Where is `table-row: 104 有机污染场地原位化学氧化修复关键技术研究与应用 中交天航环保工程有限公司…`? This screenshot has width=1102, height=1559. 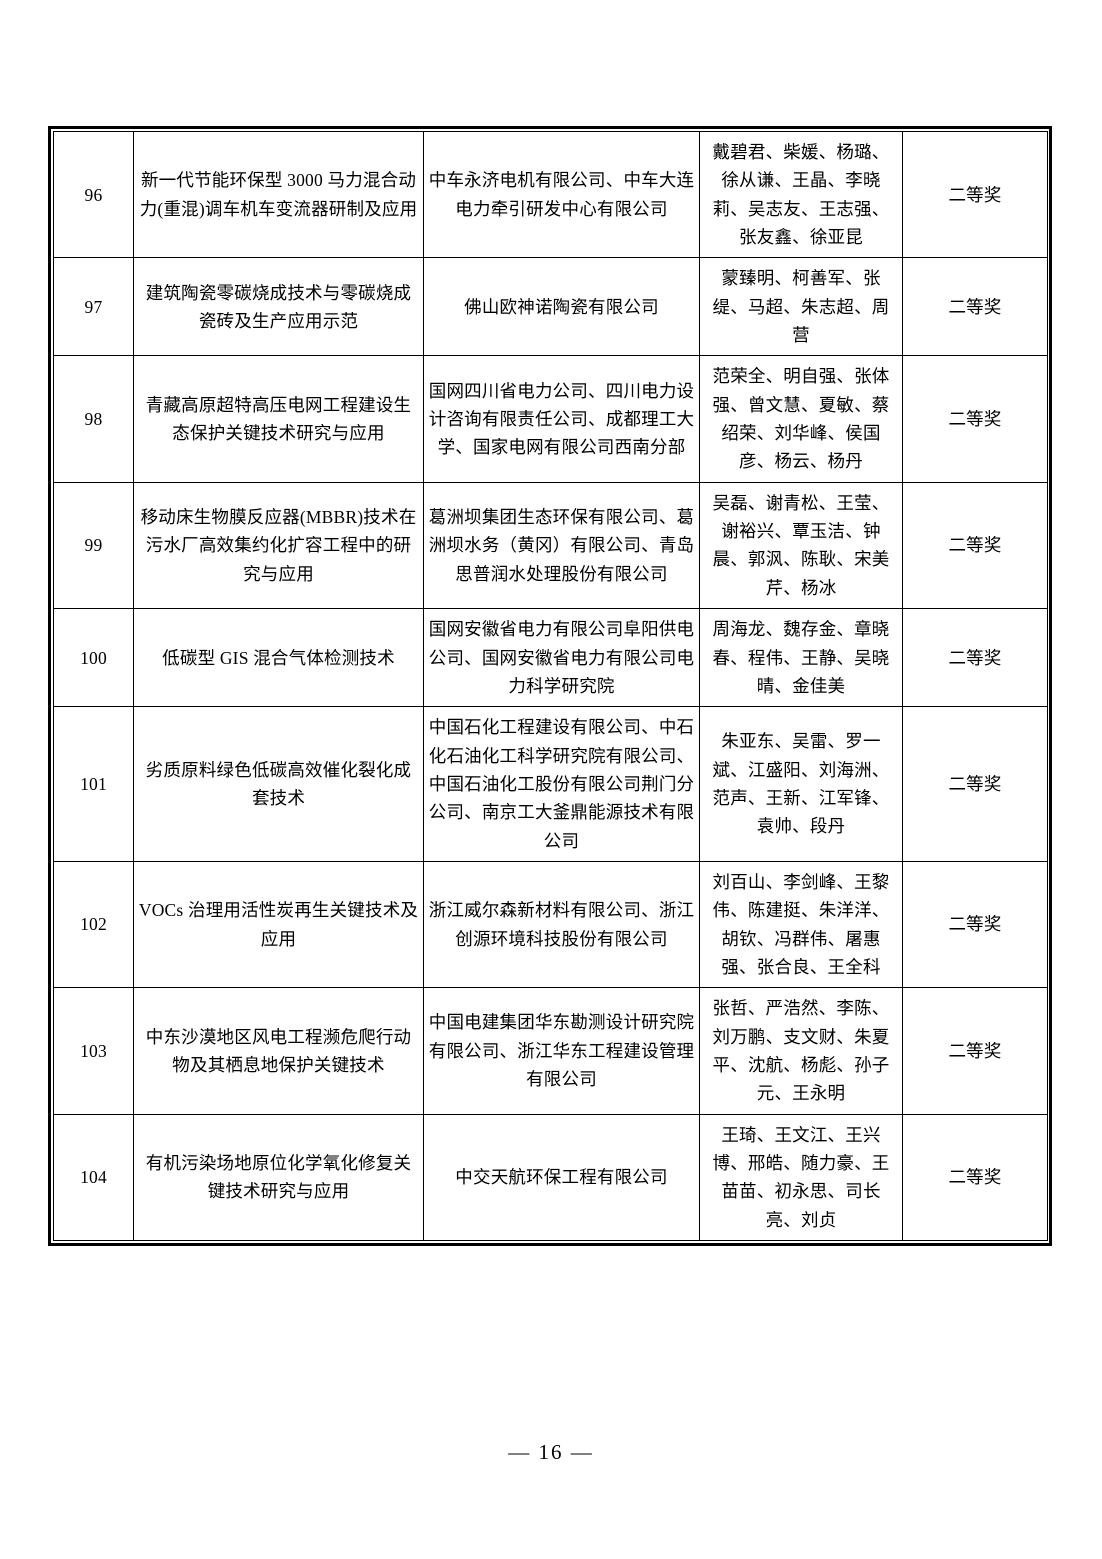 table-row: 104 有机污染场地原位化学氧化修复关键技术研究与应用 中交天航环保工程有限公司… is located at coordinates (550, 1177).